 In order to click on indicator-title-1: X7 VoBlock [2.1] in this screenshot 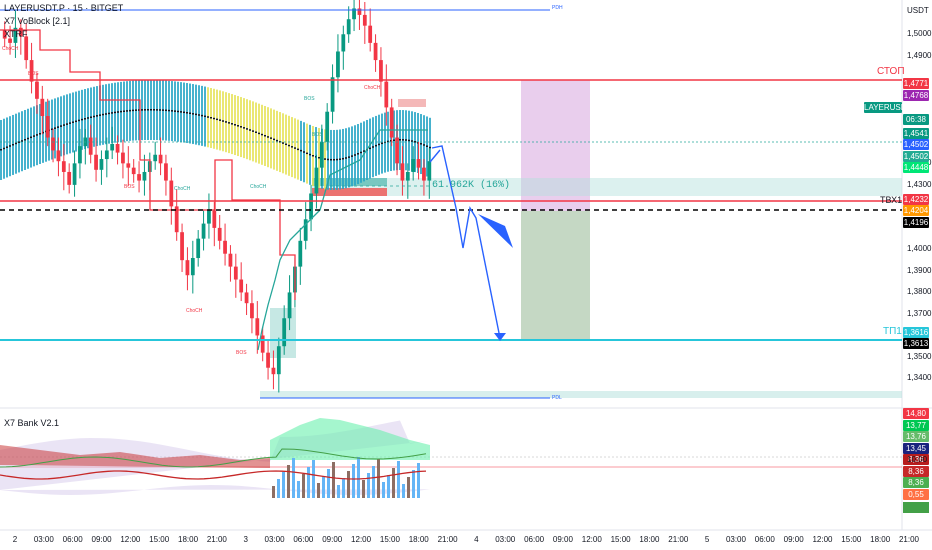, I will do `click(37, 21)`.